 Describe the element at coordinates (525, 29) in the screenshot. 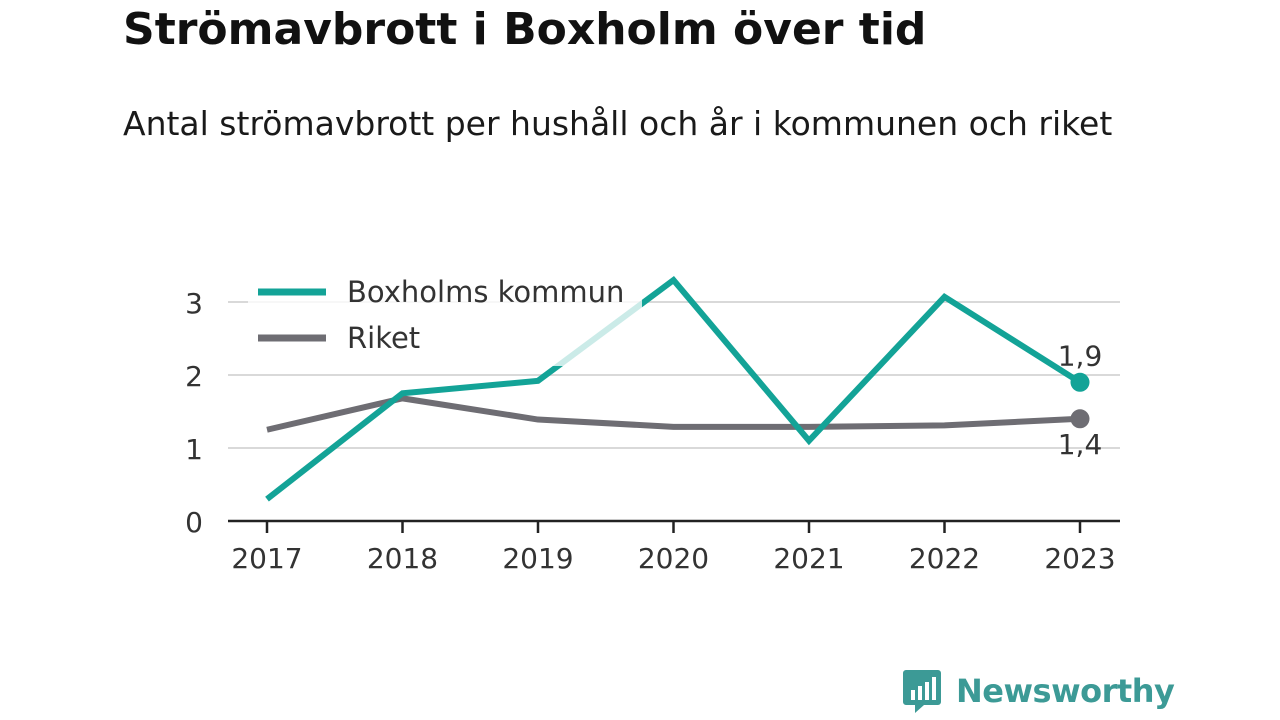

I see `chart-title: Strömavbrott i Boxholm över tid` at that location.